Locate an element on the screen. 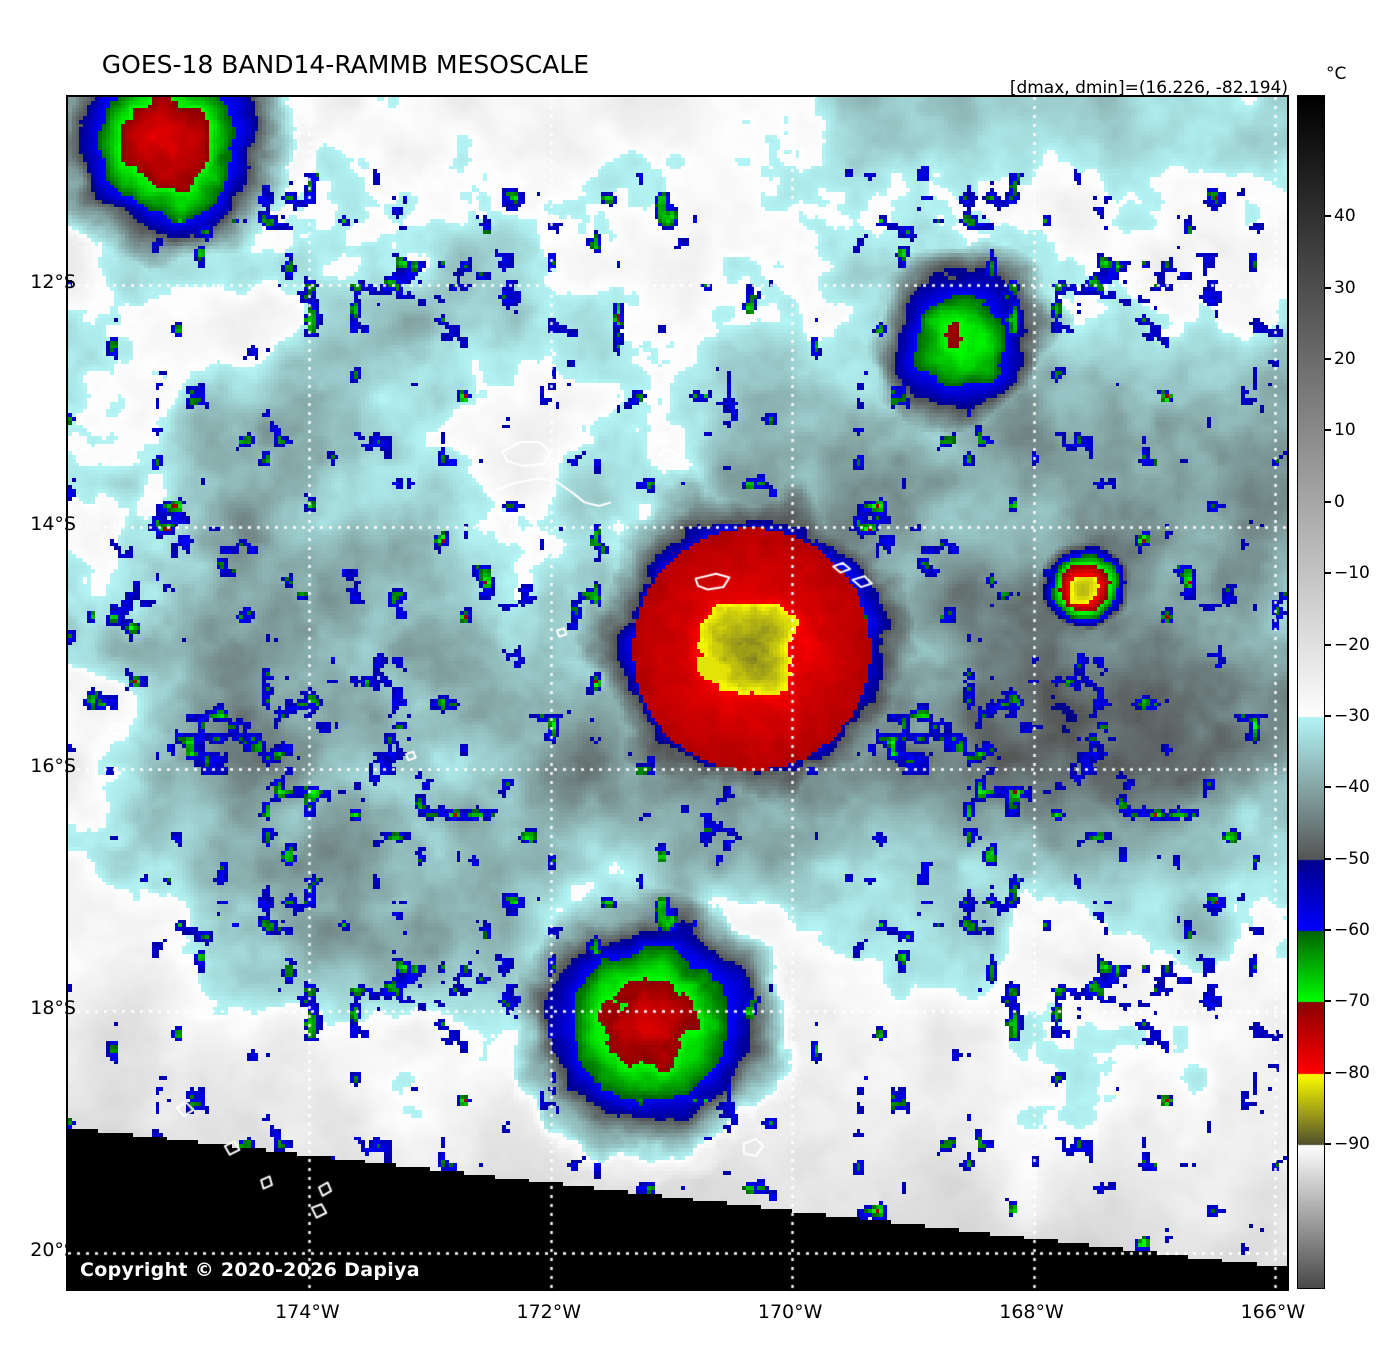 This screenshot has width=1388, height=1359. colorbar-tick-label: 30 is located at coordinates (1345, 287).